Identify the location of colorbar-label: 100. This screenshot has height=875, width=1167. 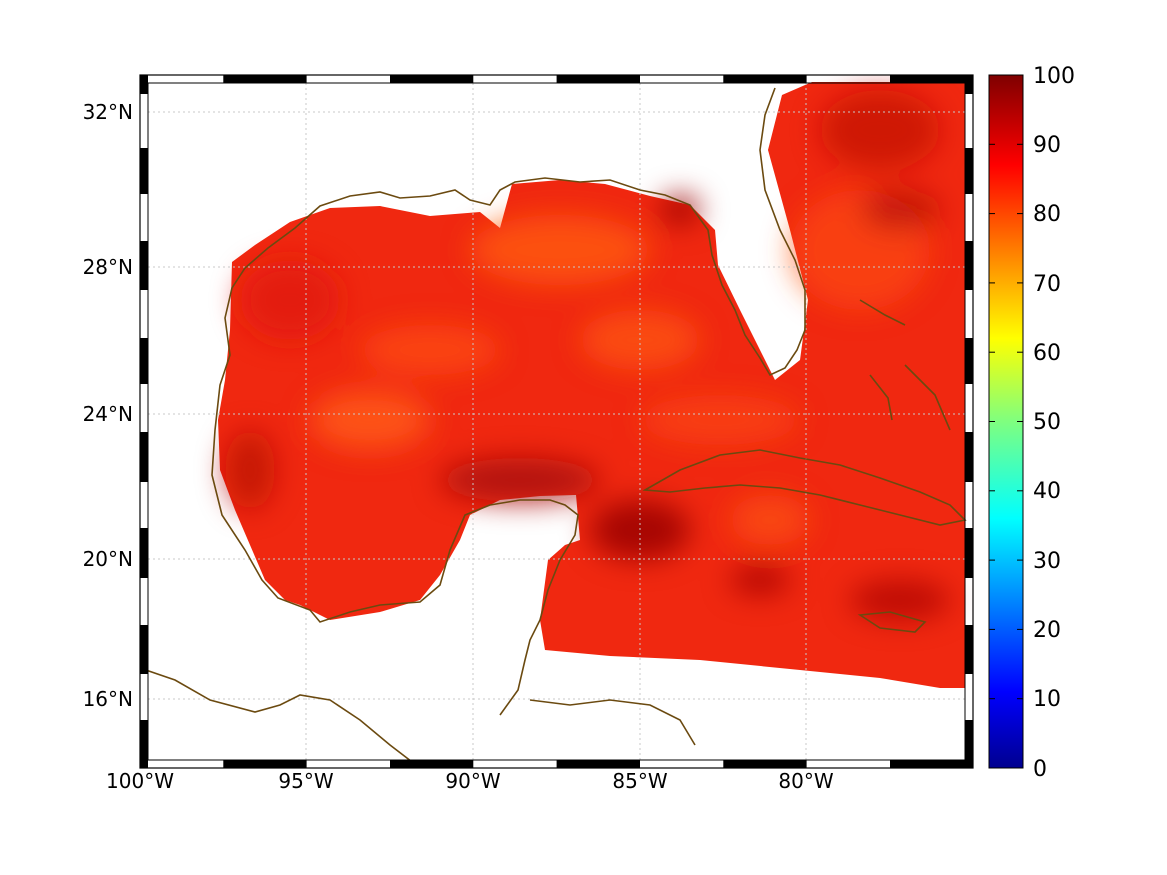
(1054, 76).